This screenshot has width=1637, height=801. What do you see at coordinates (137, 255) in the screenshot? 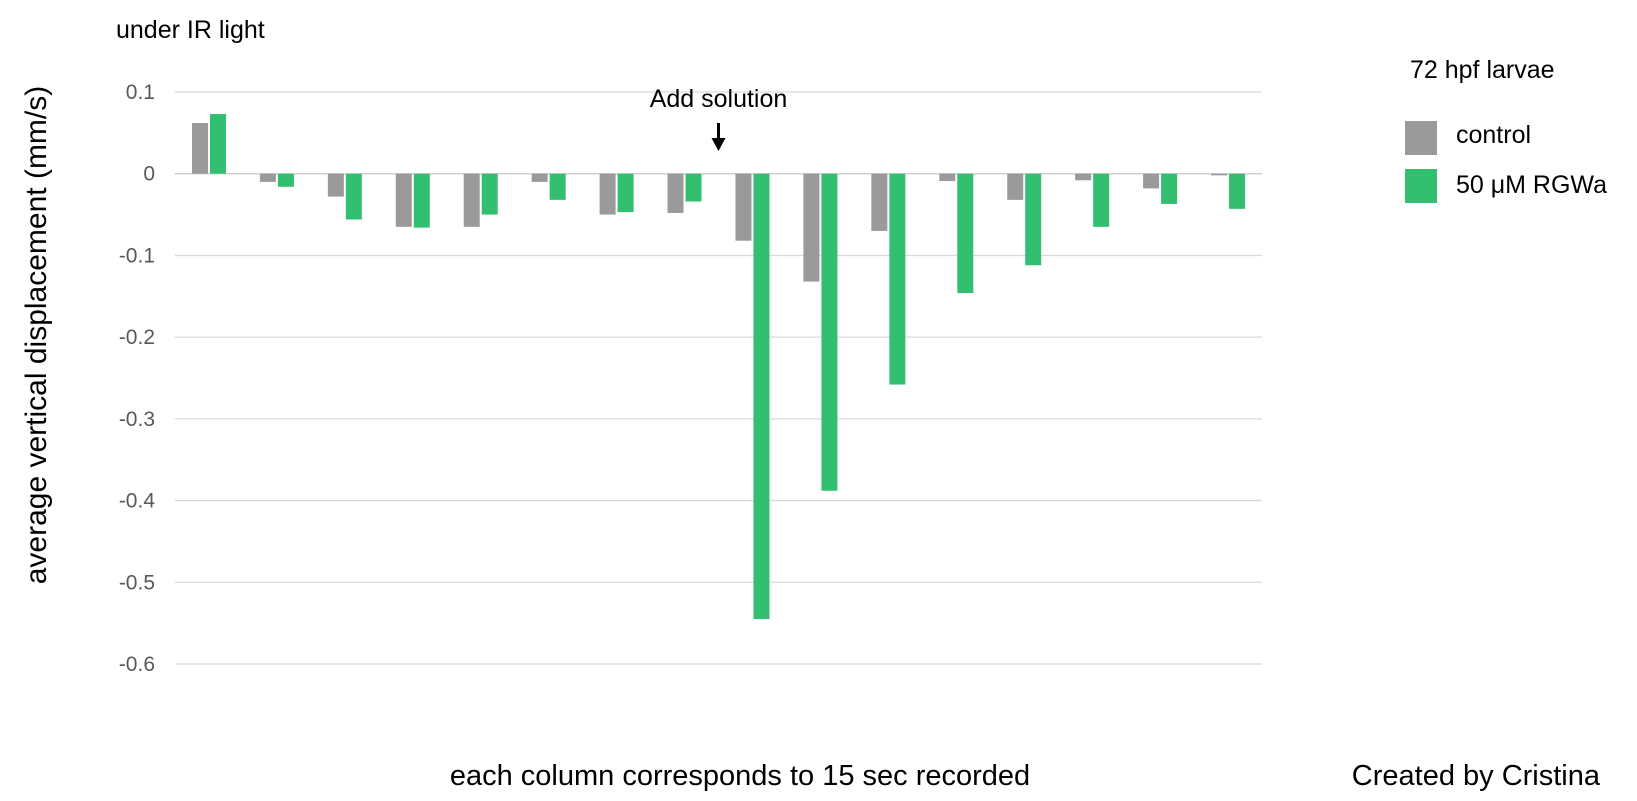
I see `y-tick-label: -0.1` at bounding box center [137, 255].